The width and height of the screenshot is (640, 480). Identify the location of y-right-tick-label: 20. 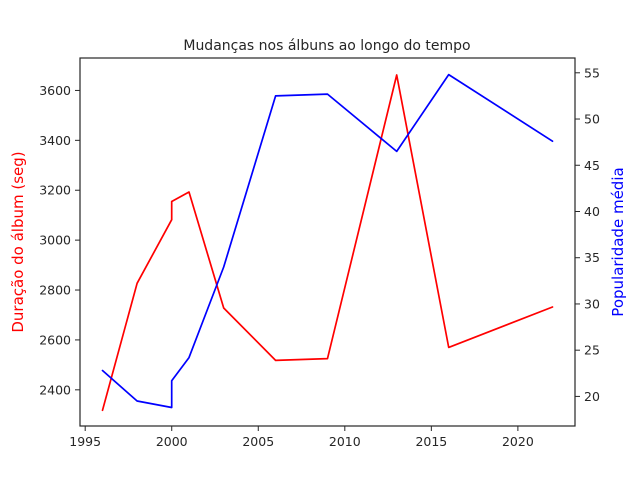
(592, 396).